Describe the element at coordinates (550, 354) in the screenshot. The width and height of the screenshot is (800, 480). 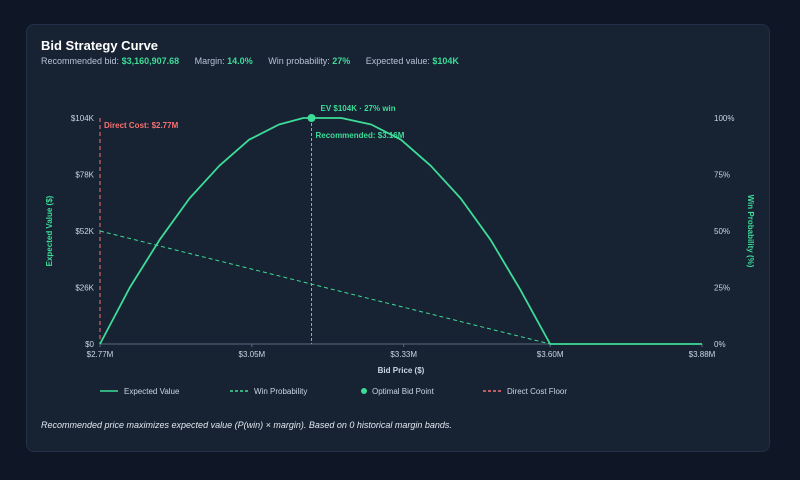
I see `x-tick-label: $3.60M` at that location.